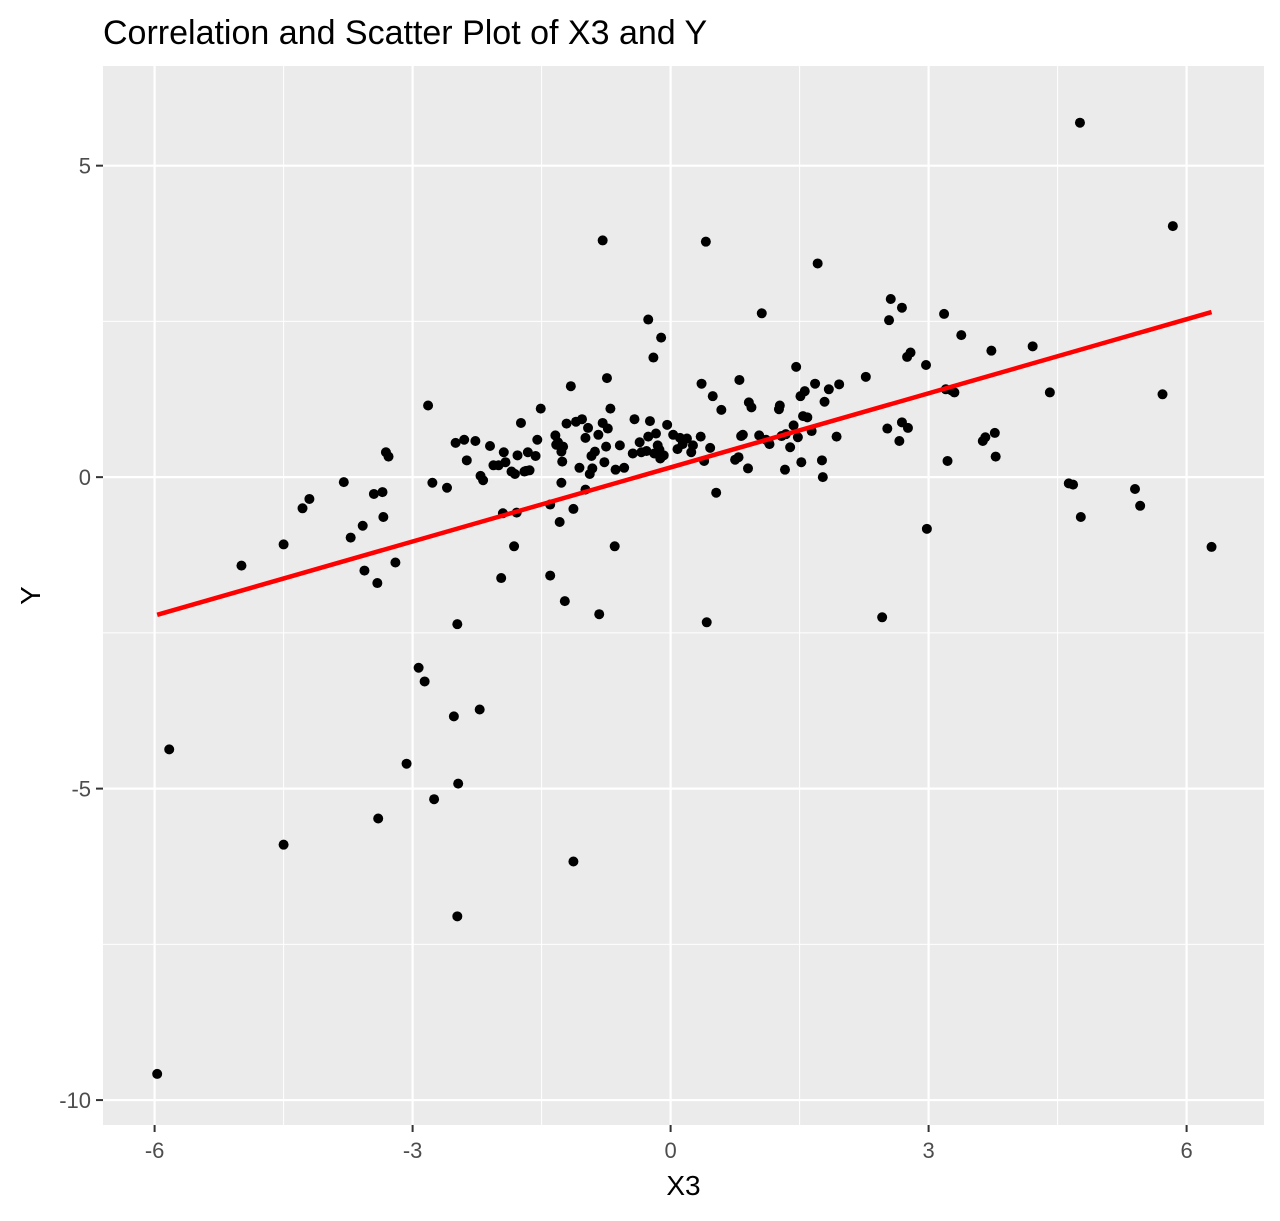  I want to click on x-tick-label: -6, so click(155, 1150).